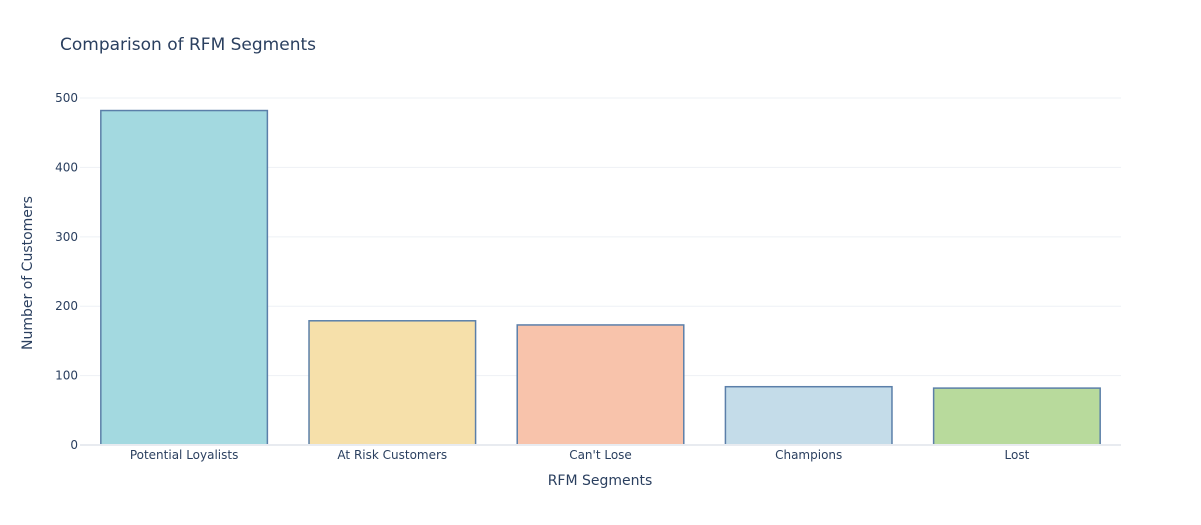 This screenshot has height=525, width=1201. What do you see at coordinates (188, 45) in the screenshot?
I see `chart-title: Comparison of RFM Segments` at bounding box center [188, 45].